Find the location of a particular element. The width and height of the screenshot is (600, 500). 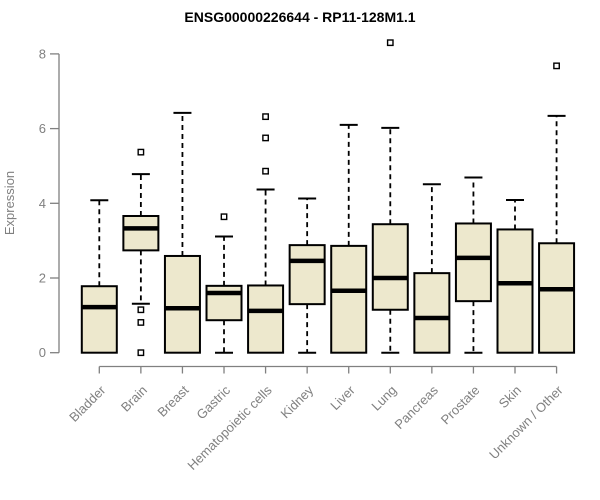

x-axis-tick-label: Unknown / Other is located at coordinates (526, 422).